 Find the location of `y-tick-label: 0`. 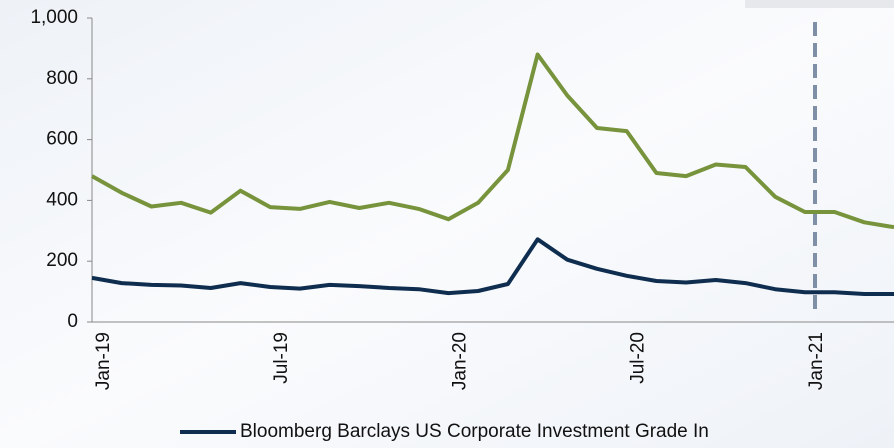

y-tick-label: 0 is located at coordinates (72, 321).